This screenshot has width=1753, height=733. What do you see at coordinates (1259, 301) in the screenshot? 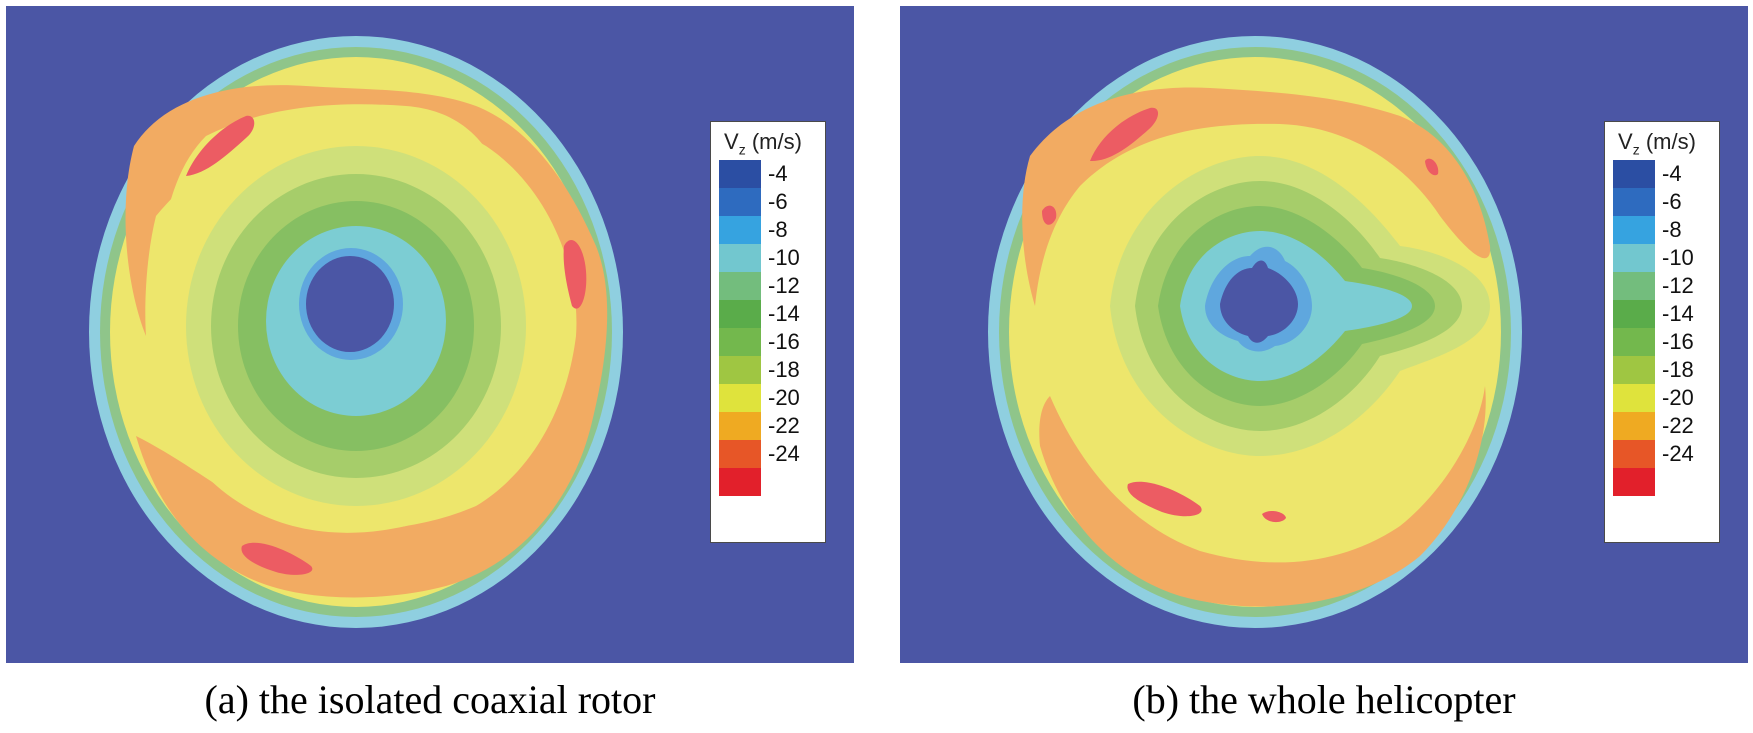
I see `core-hole-b` at bounding box center [1259, 301].